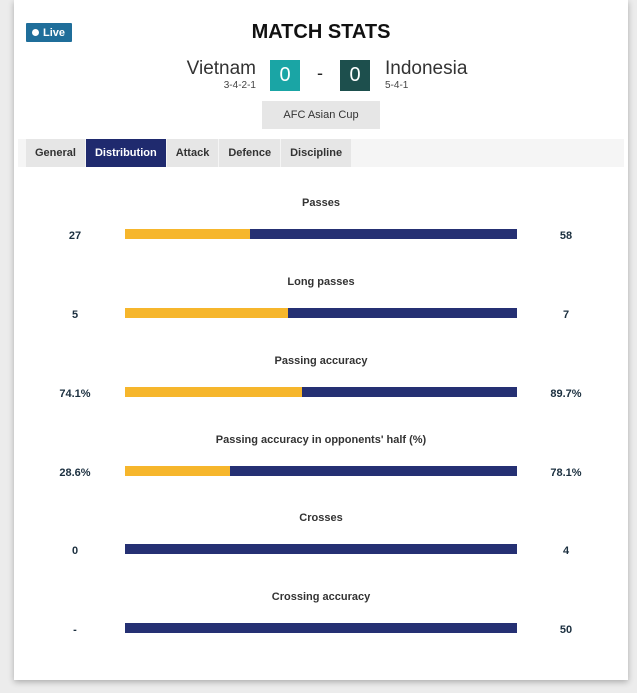 This screenshot has height=693, width=637. What do you see at coordinates (426, 68) in the screenshot?
I see `away-team-name: Indonesia` at bounding box center [426, 68].